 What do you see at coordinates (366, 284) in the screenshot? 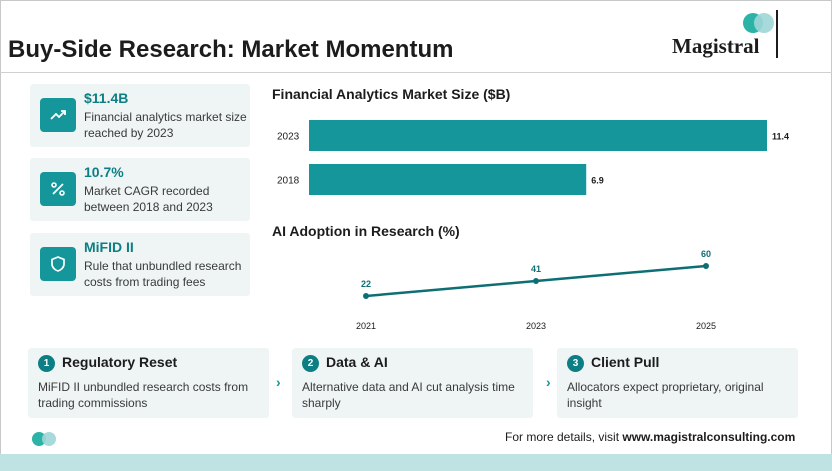
I see `point-value-label: 22` at bounding box center [366, 284].